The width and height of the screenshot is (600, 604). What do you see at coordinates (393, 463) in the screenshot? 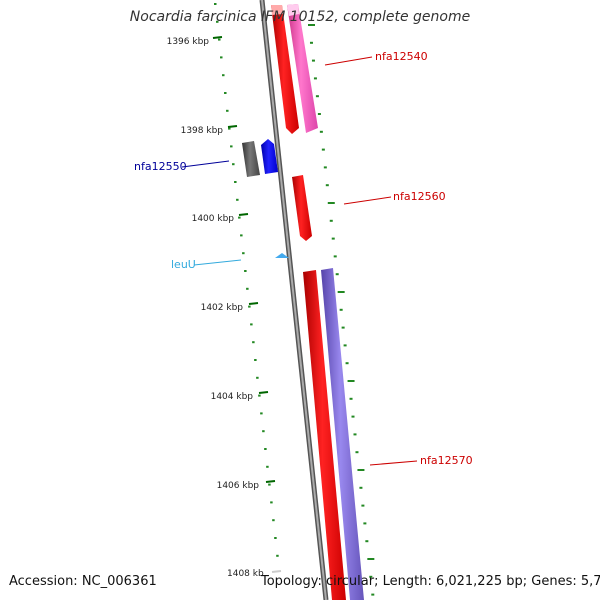
I see `label-line-nfa12570` at bounding box center [393, 463].